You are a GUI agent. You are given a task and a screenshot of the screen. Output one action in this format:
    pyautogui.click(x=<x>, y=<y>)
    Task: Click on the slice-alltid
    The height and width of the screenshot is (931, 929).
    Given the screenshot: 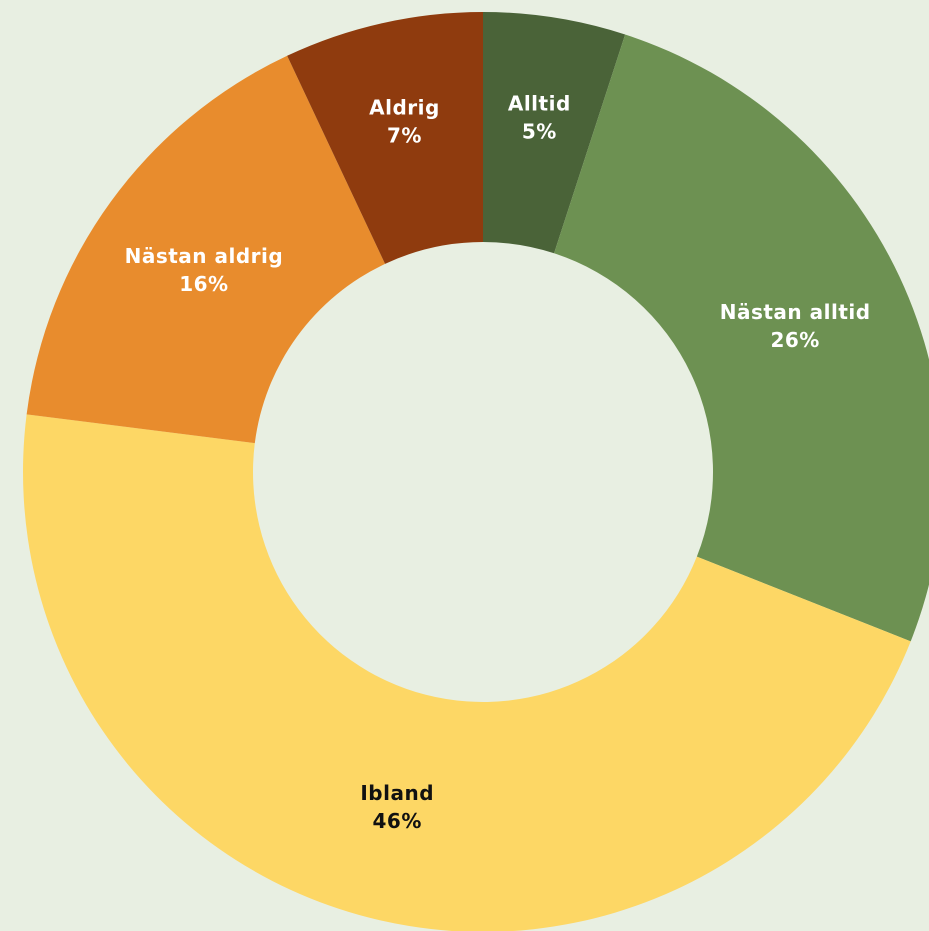 What is the action you would take?
    pyautogui.click(x=554, y=133)
    